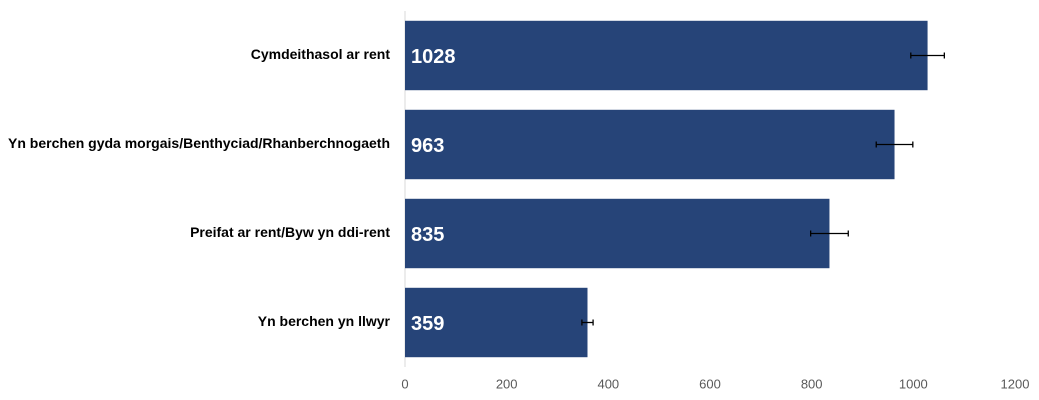 The image size is (1039, 400). I want to click on value-label: 359, so click(427, 324).